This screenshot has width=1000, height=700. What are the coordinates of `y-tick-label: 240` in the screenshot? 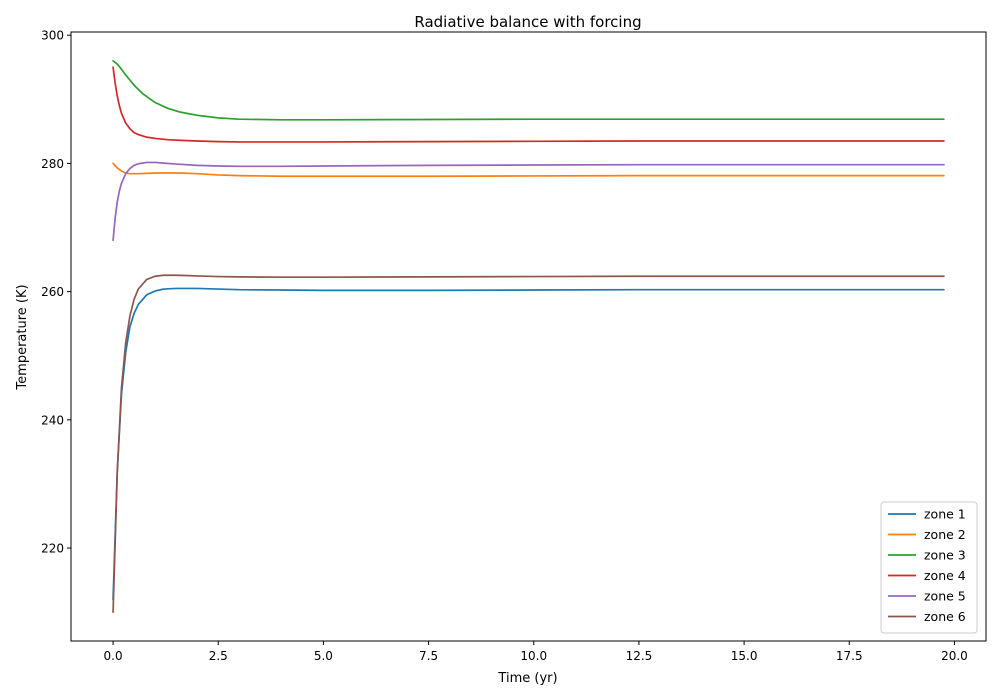 It's located at (52, 420).